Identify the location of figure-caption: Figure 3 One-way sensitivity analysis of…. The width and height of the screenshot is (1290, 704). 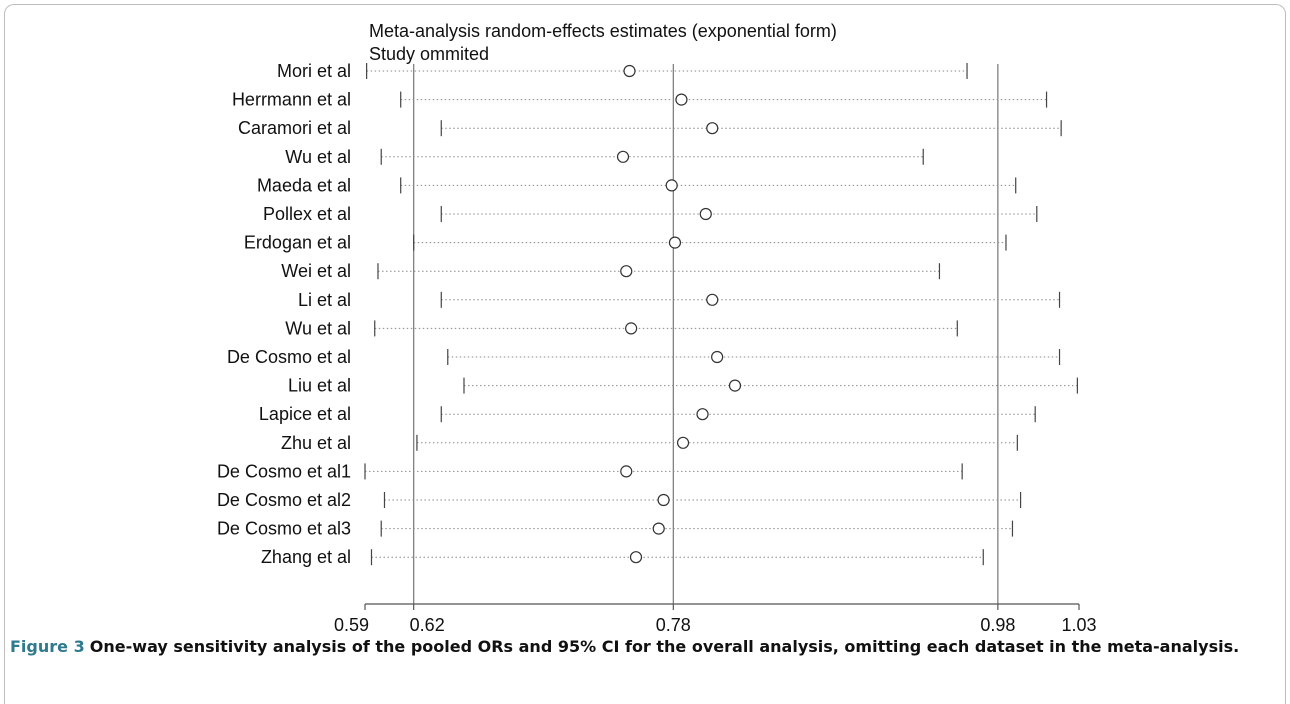
(640, 647).